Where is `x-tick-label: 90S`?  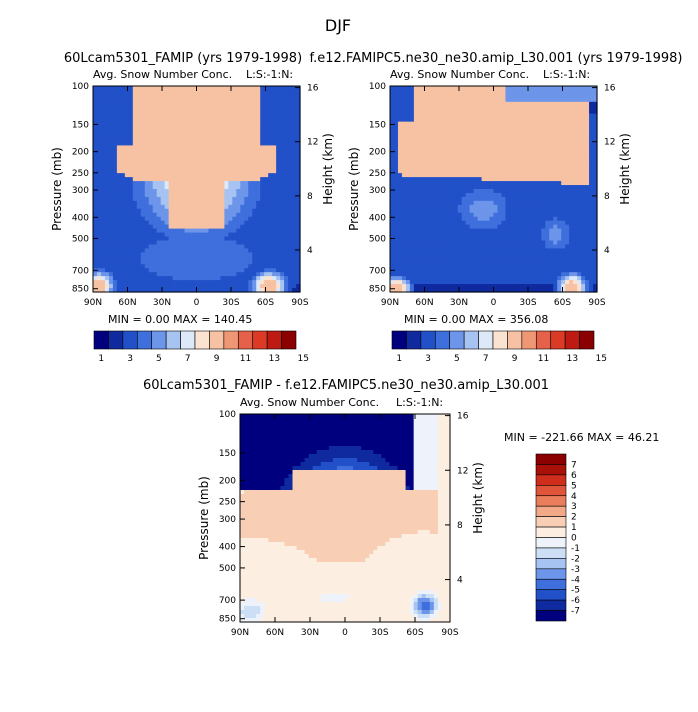 x-tick-label: 90S is located at coordinates (299, 303).